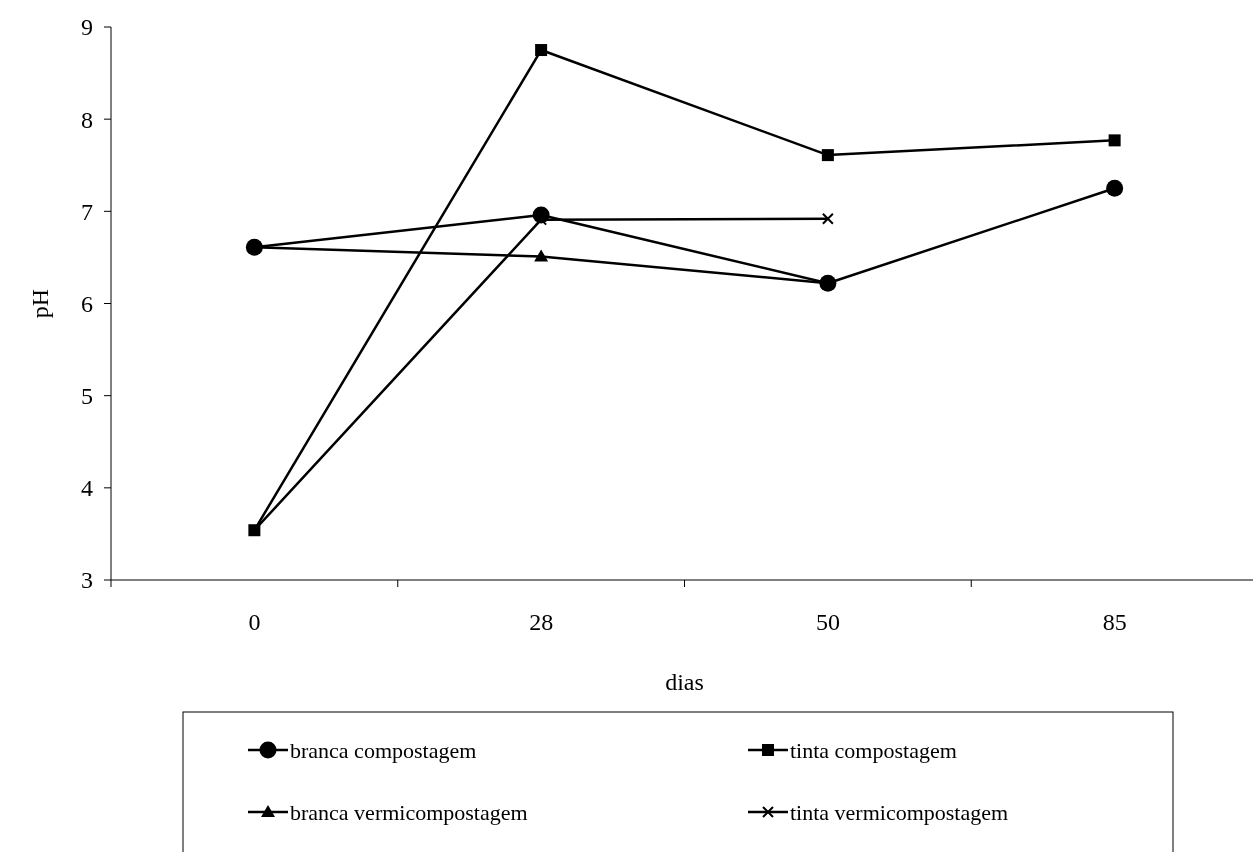 This screenshot has height=852, width=1253. Describe the element at coordinates (383, 750) in the screenshot. I see `legend-label: branca compostagem` at that location.